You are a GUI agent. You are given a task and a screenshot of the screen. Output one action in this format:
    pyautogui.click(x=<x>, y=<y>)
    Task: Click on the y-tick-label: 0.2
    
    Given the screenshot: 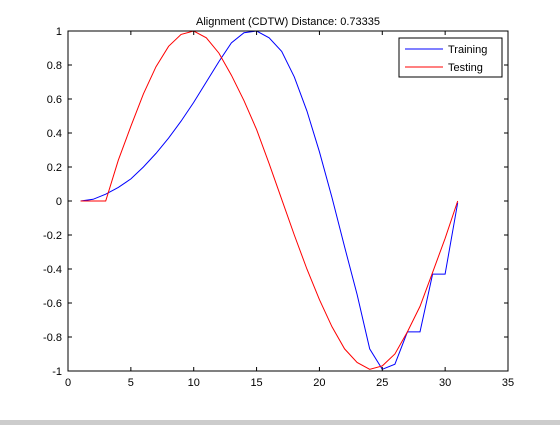 What is the action you would take?
    pyautogui.click(x=54, y=168)
    